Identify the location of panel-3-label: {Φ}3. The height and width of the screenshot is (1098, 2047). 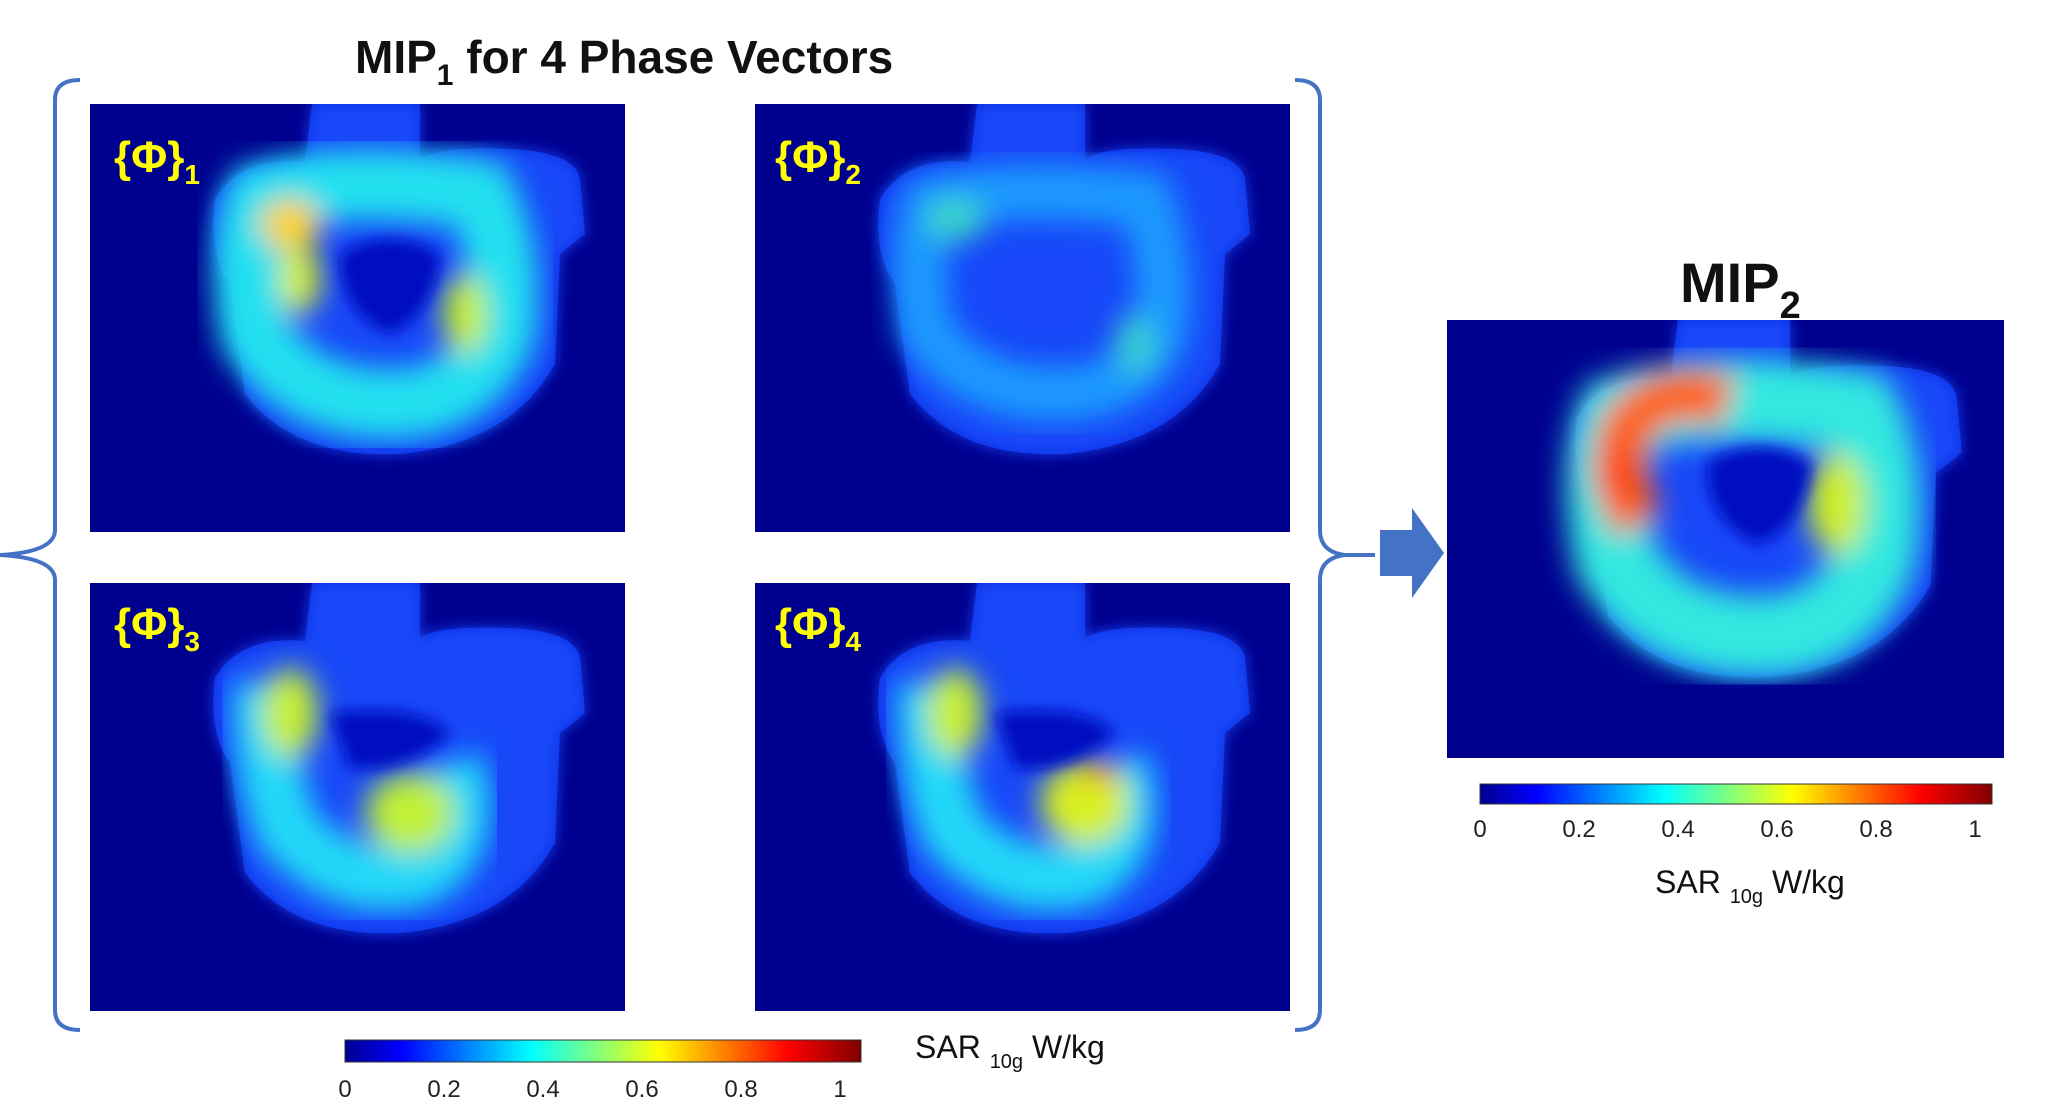
(157, 628).